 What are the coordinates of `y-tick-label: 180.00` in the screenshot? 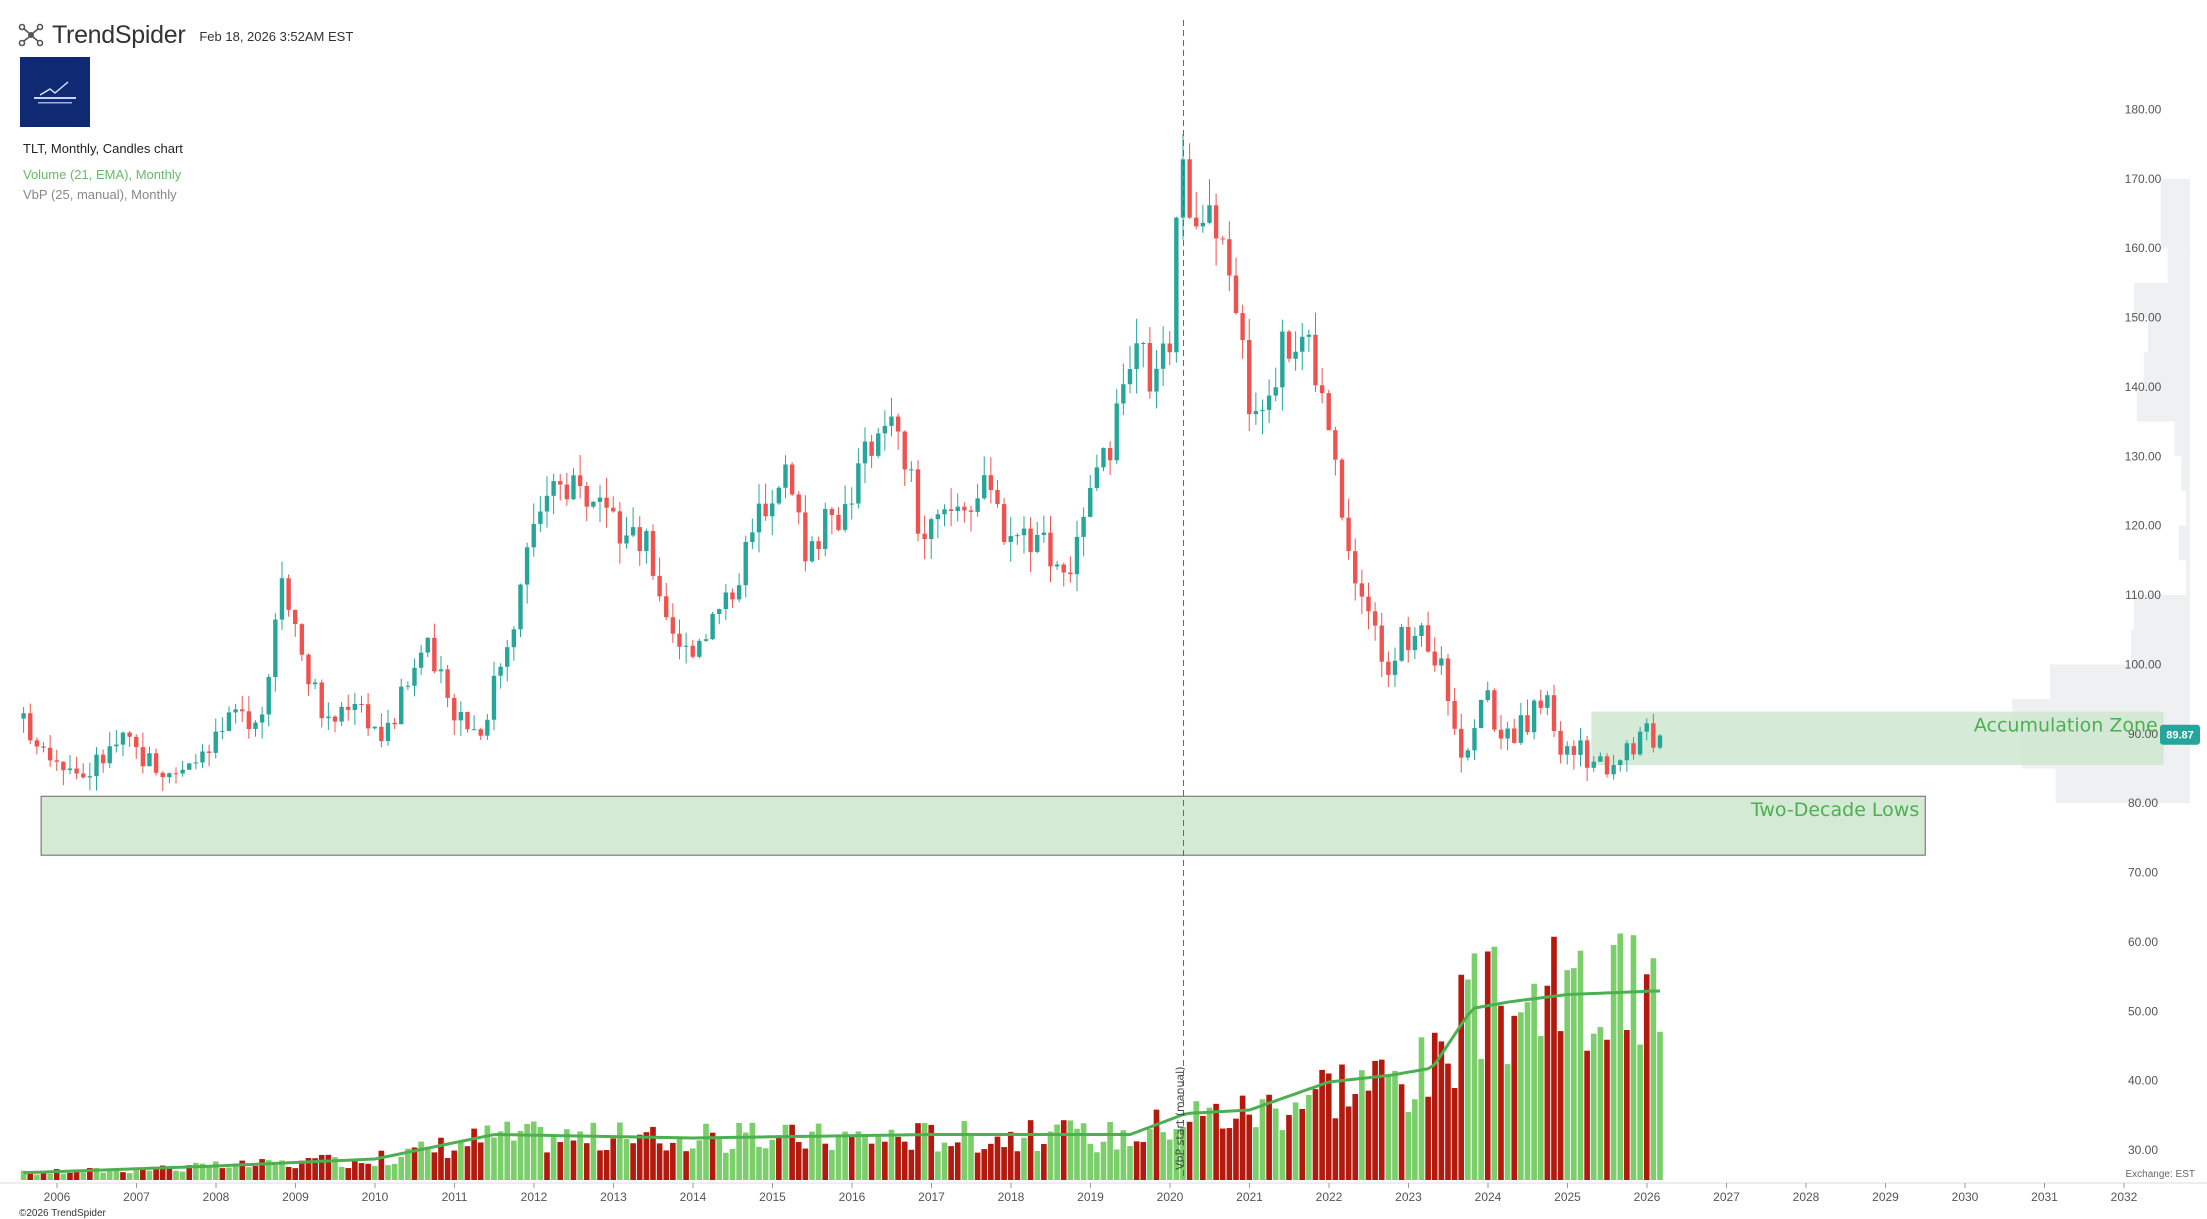 It's located at (2143, 109).